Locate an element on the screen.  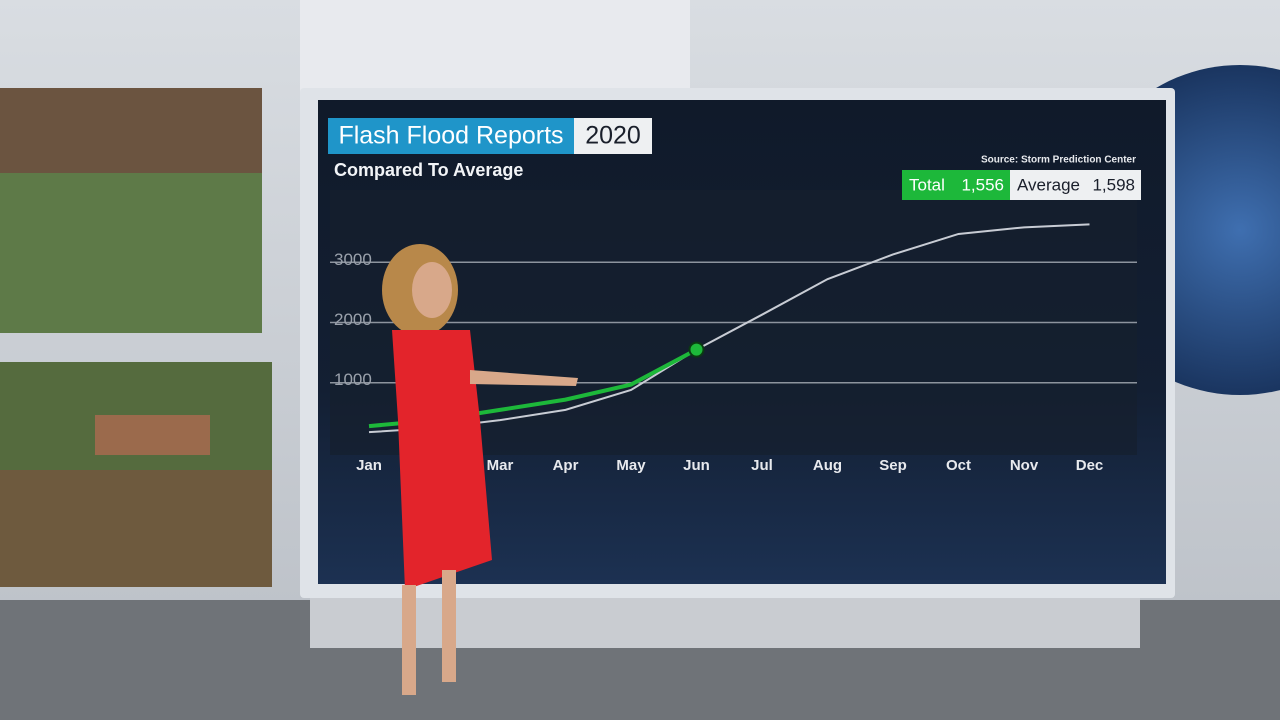
y-tick-label: 1000 is located at coordinates (353, 379).